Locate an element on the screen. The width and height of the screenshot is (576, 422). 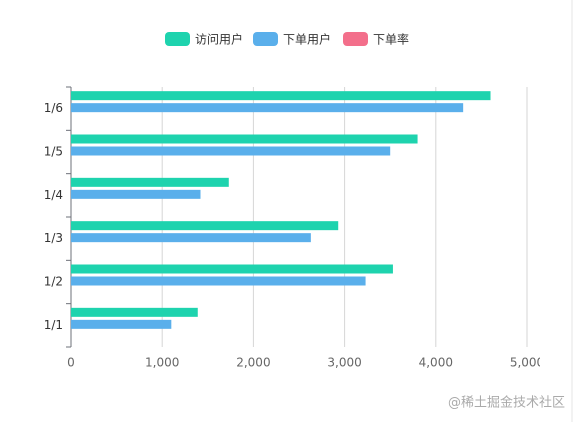
x-tick-label: 0 is located at coordinates (71, 363).